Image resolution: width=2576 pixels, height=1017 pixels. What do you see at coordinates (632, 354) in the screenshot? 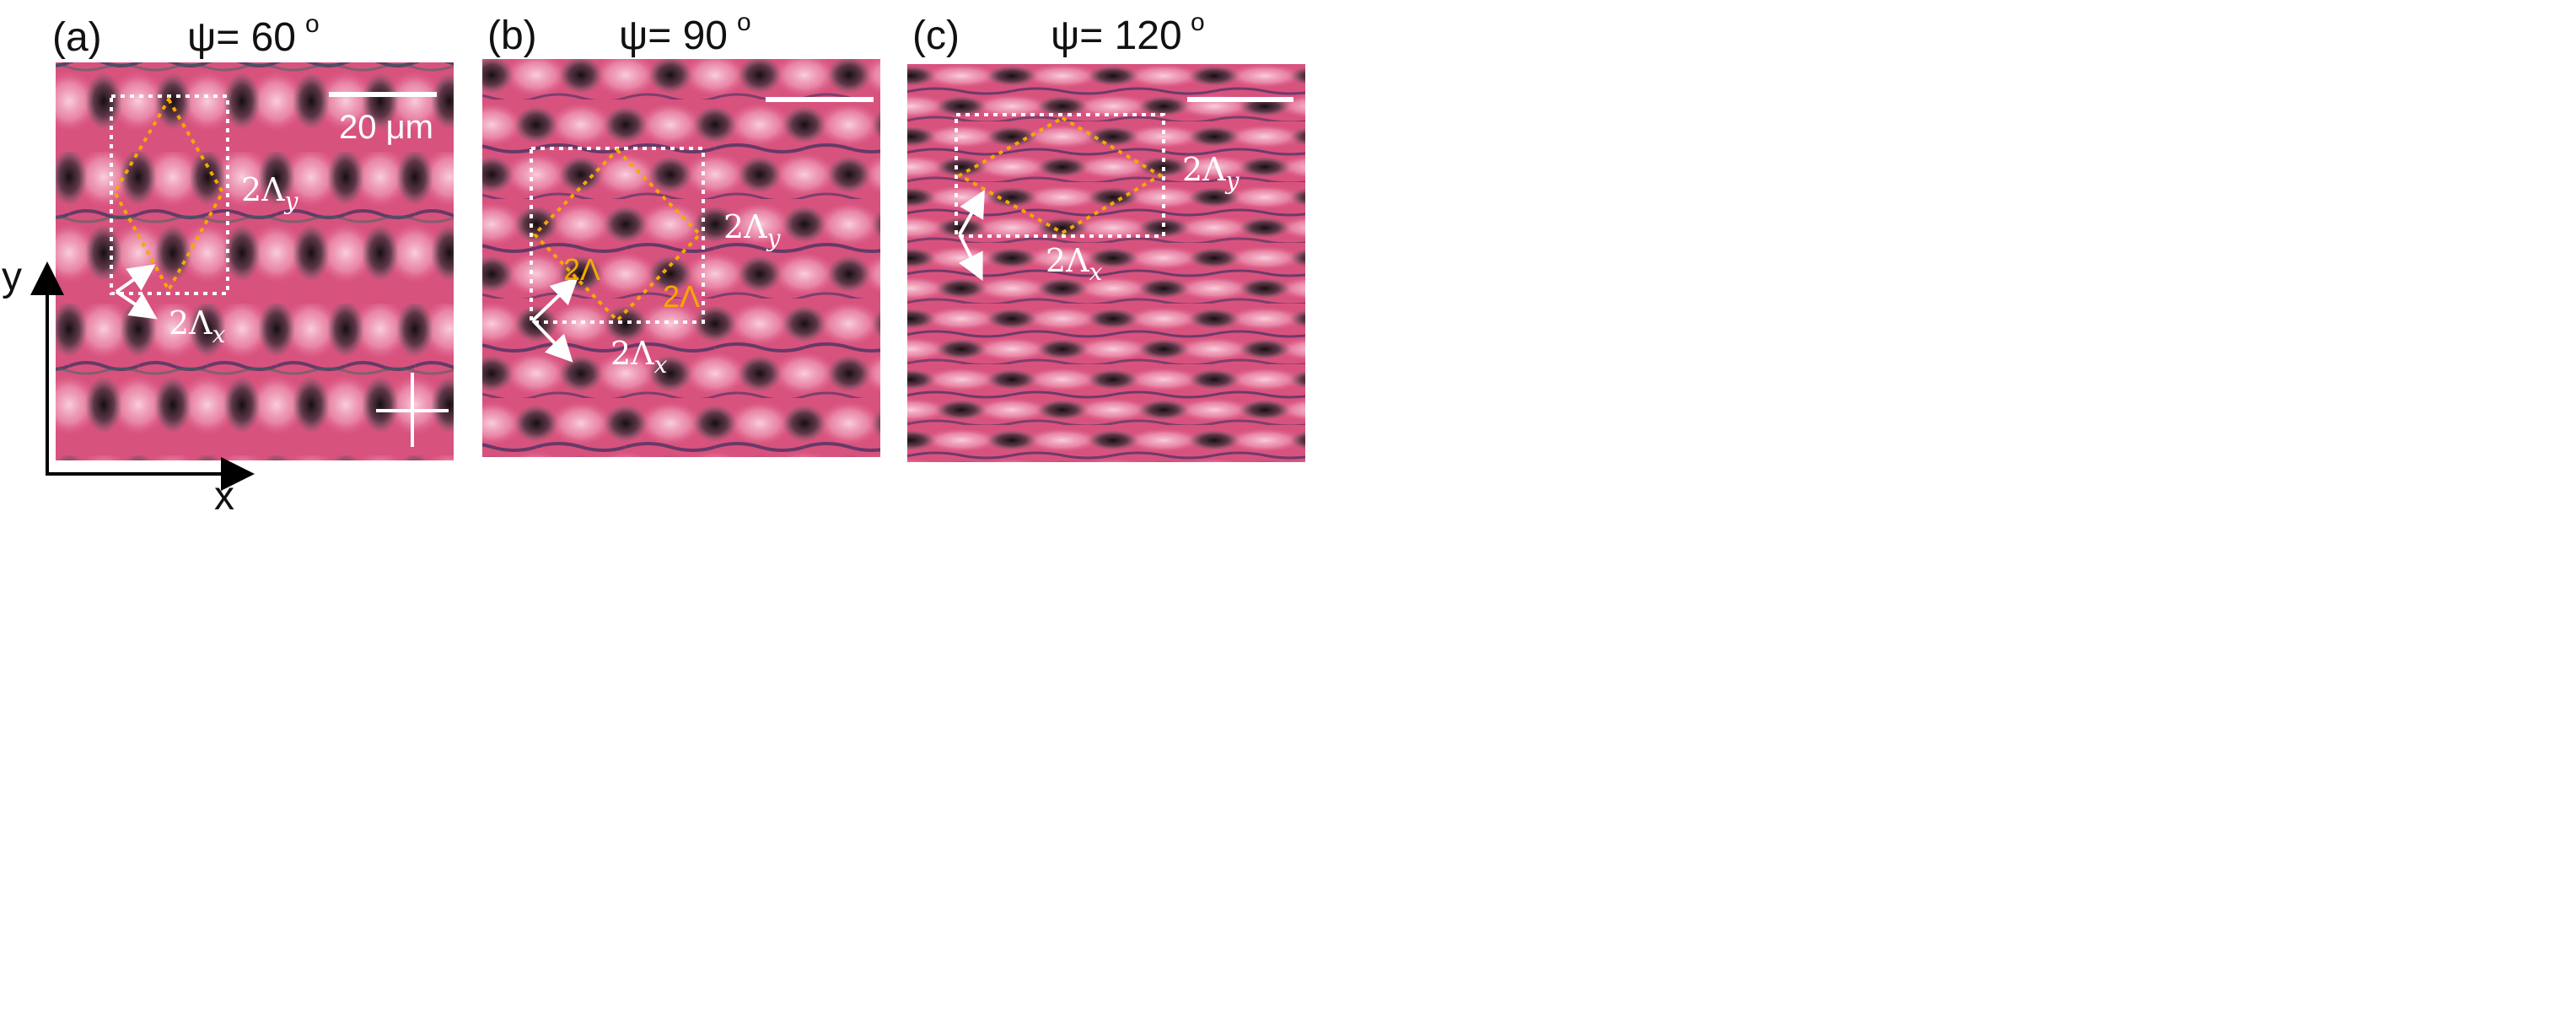
I see `lambda-x-main-b: 2Λ` at bounding box center [632, 354].